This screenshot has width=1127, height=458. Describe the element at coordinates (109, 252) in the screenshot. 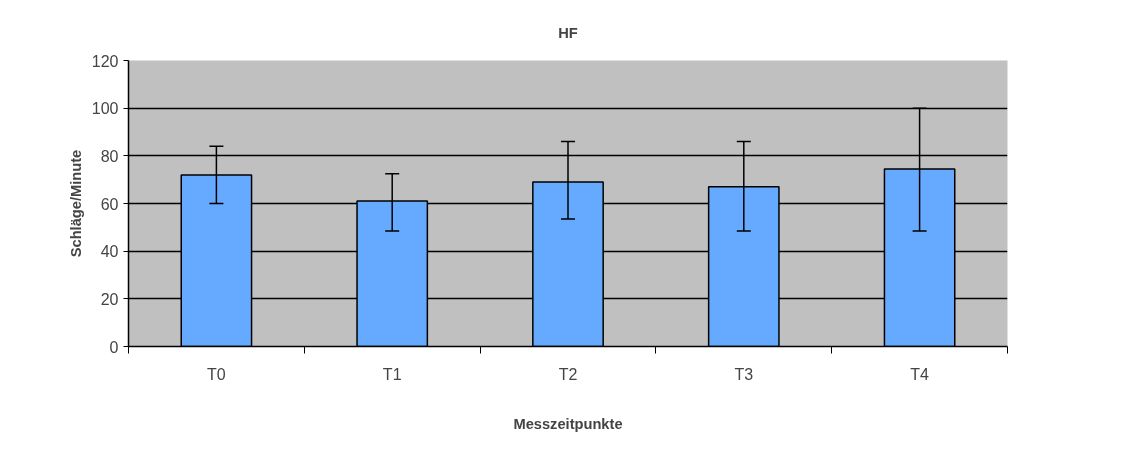

I see `y-tick-label: 40` at that location.